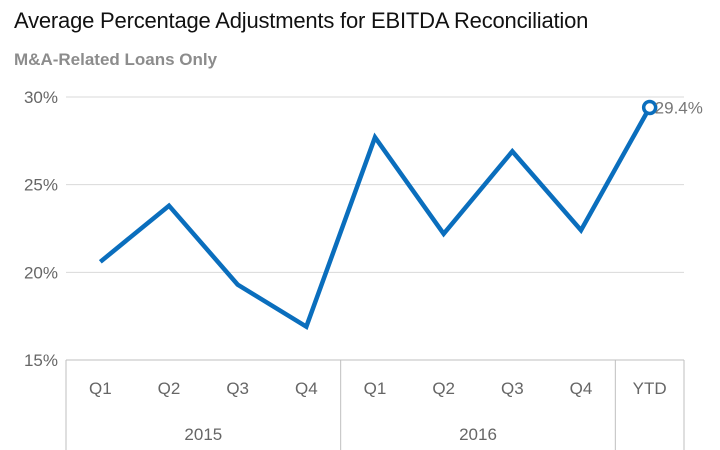 The height and width of the screenshot is (450, 720). Describe the element at coordinates (649, 107) in the screenshot. I see `highlight-point` at that location.